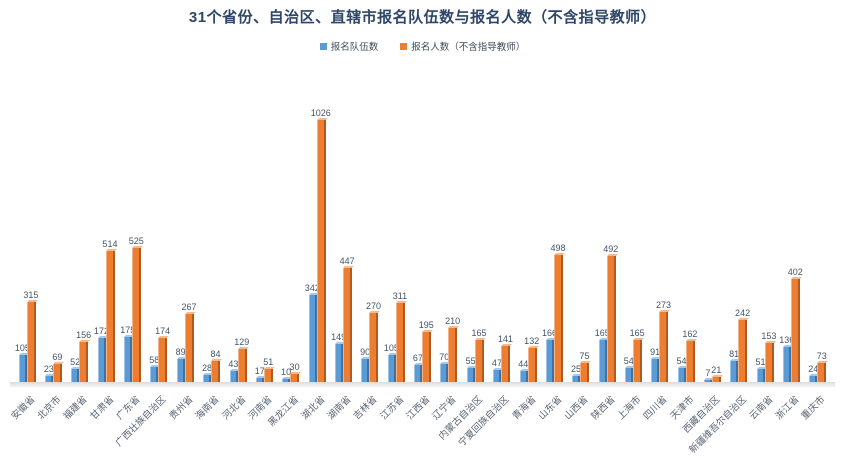 The width and height of the screenshot is (845, 466). What do you see at coordinates (761, 369) in the screenshot?
I see `teams-bar: 51` at bounding box center [761, 369].